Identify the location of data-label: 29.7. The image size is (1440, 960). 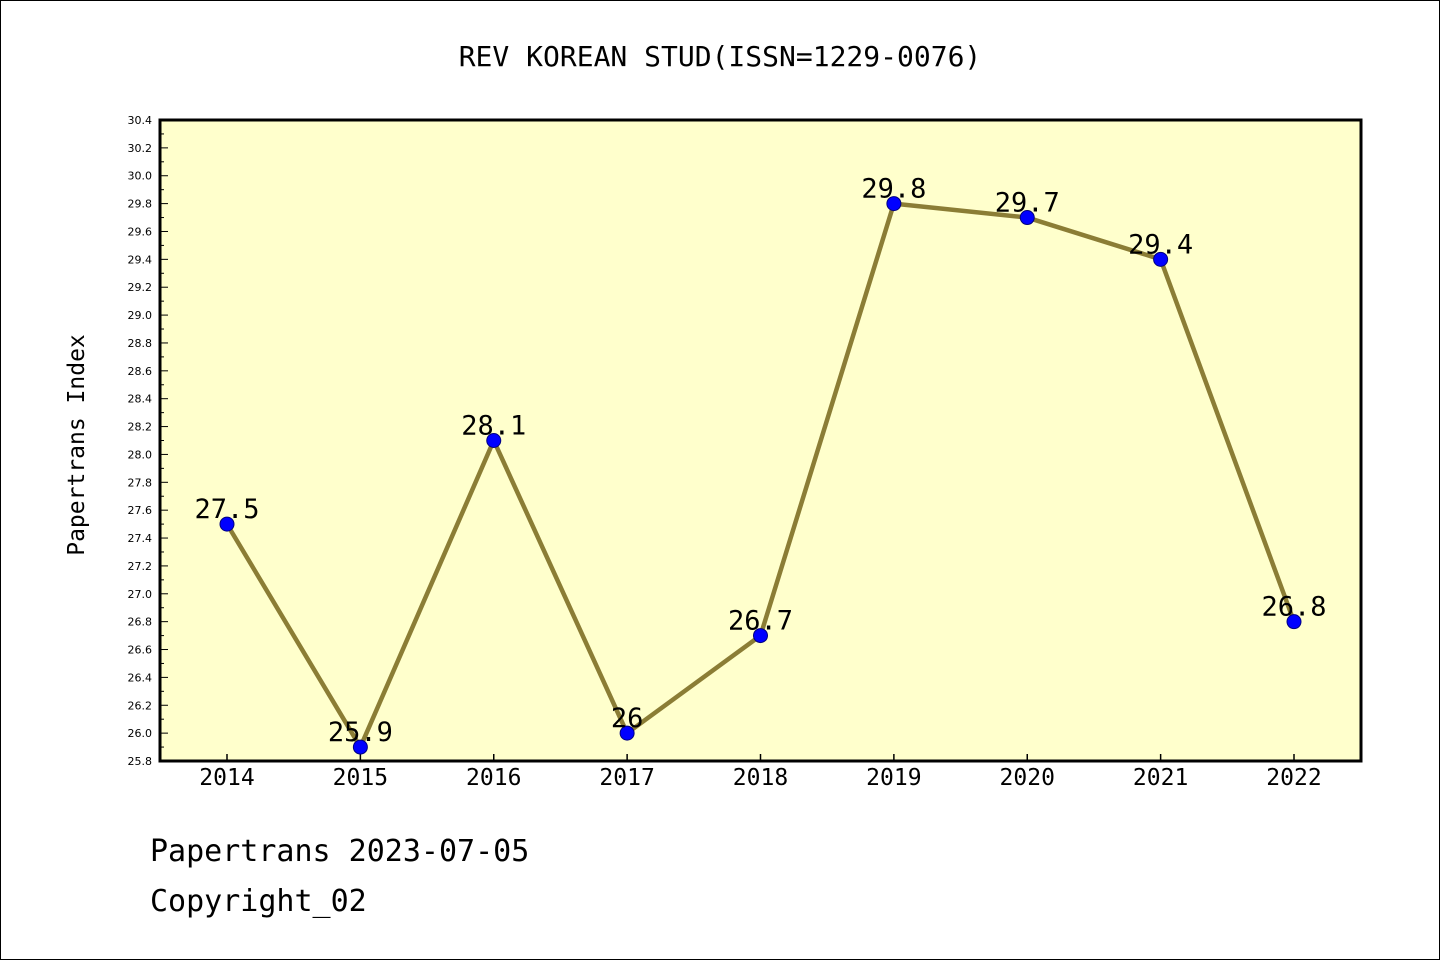
(1027, 203).